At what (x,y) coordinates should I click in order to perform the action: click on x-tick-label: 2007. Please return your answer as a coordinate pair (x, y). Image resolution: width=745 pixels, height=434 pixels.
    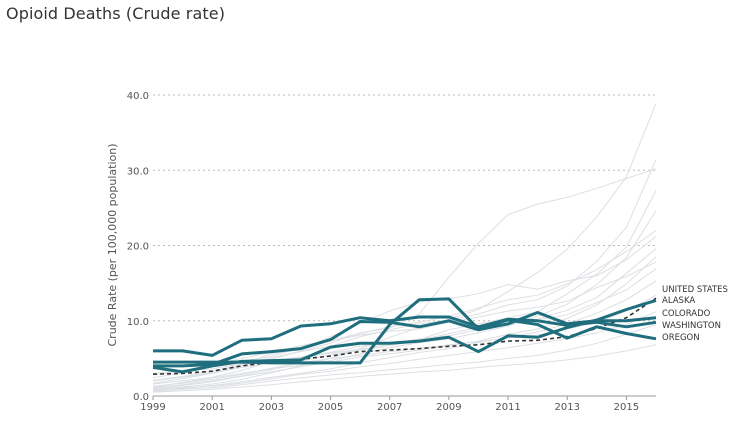
    Looking at the image, I should click on (389, 407).